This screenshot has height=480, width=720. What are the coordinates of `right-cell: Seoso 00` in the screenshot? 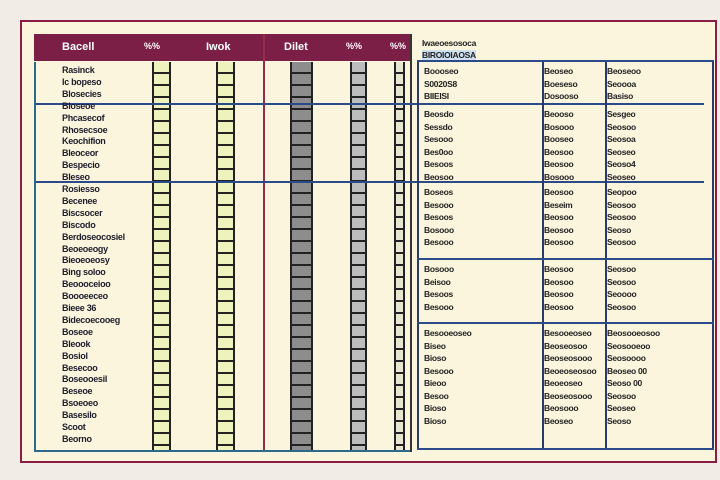 It's located at (624, 383).